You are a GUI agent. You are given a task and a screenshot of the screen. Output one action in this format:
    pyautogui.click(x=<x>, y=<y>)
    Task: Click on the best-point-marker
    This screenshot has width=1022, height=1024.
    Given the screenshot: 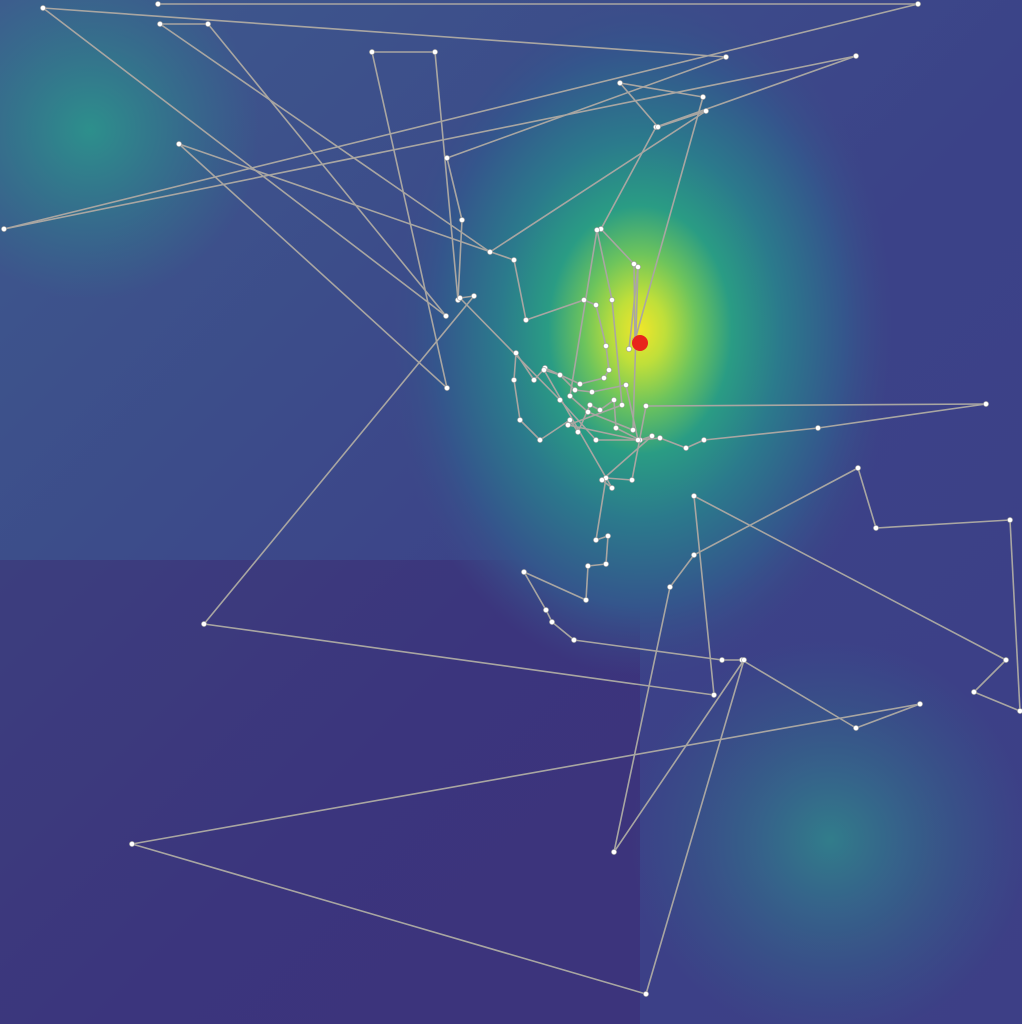 What is the action you would take?
    pyautogui.click(x=640, y=343)
    